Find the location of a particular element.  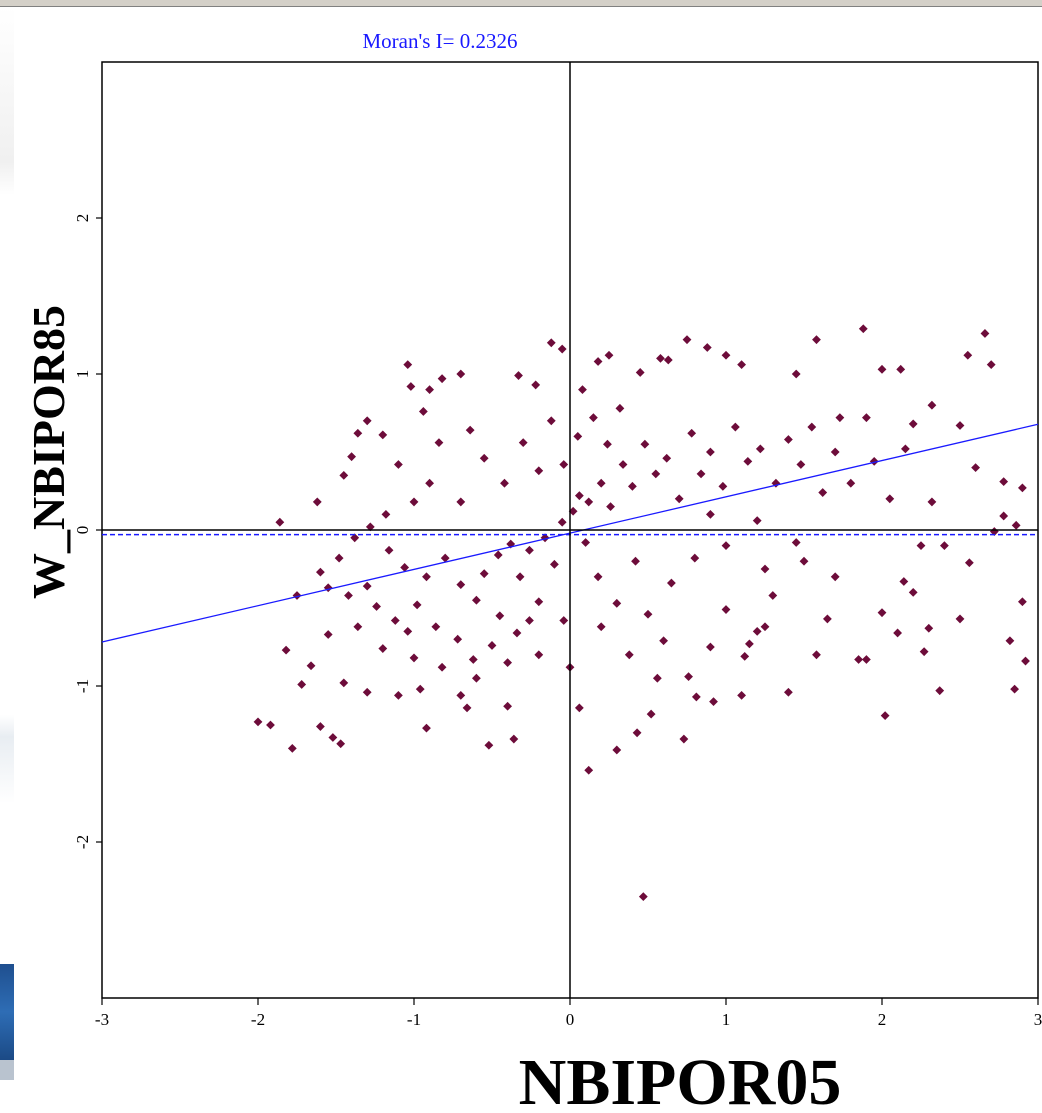

x-tick-label: 0 is located at coordinates (570, 1019).